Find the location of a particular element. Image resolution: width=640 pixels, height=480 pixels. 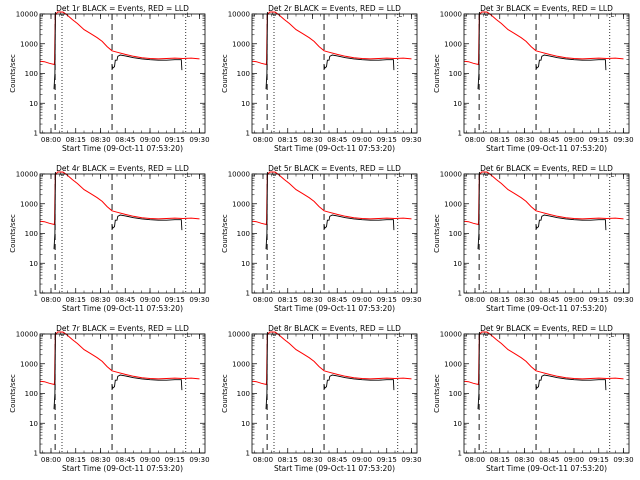

plot-title: Det 9r BLACK = Events, RED = LLD is located at coordinates (546, 328).